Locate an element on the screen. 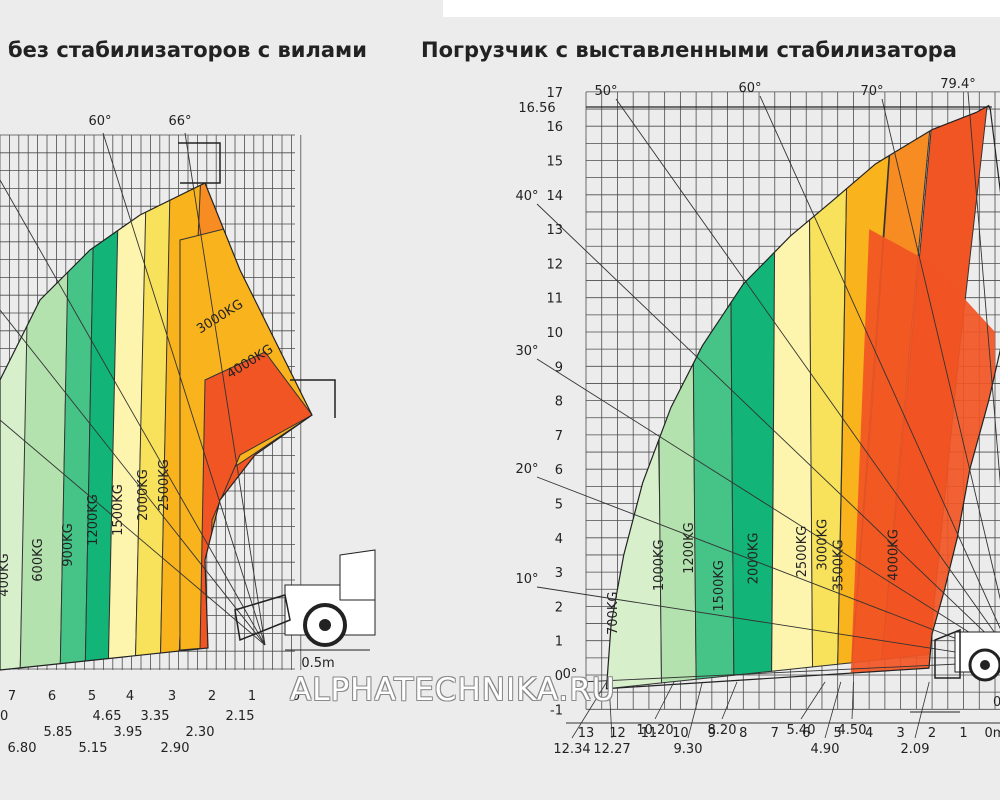  left-chart-title: без стабилизаторов с вилами is located at coordinates (187, 50).